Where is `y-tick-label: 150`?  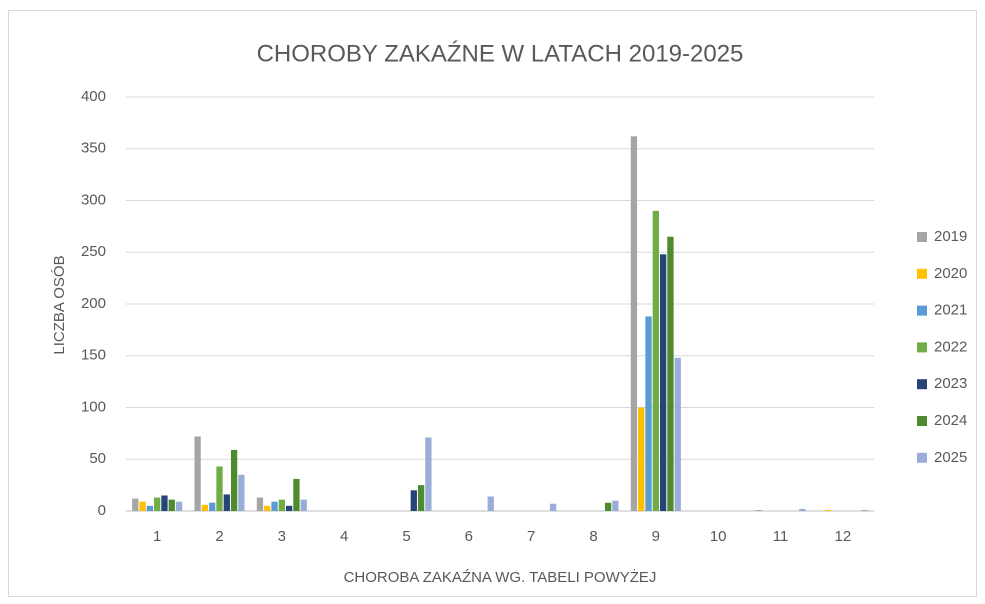
y-tick-label: 150 is located at coordinates (93, 355).